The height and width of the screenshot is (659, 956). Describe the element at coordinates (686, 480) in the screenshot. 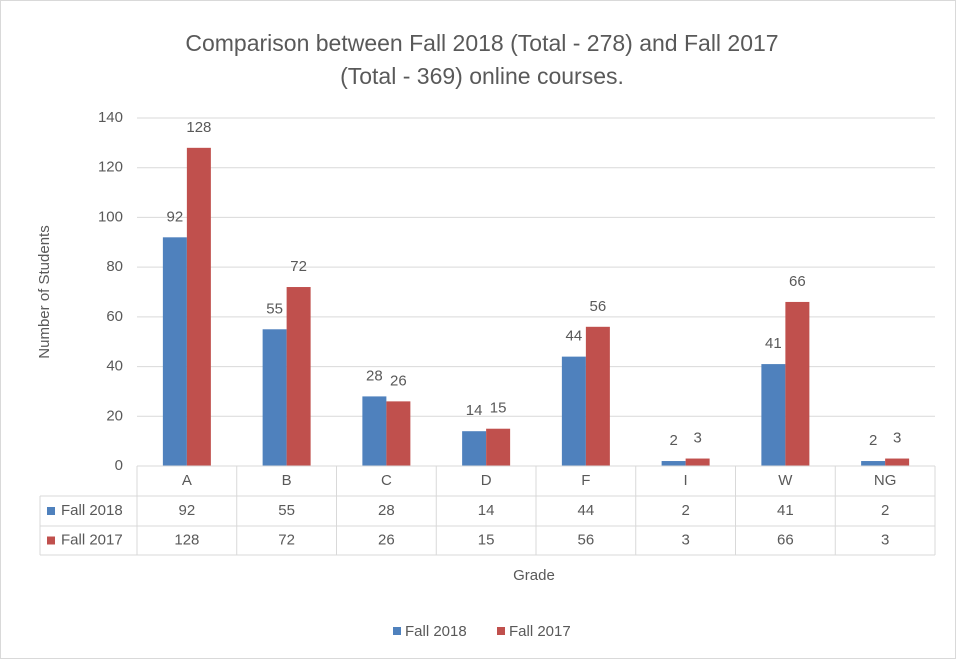

I see `x-tick-label: I` at that location.